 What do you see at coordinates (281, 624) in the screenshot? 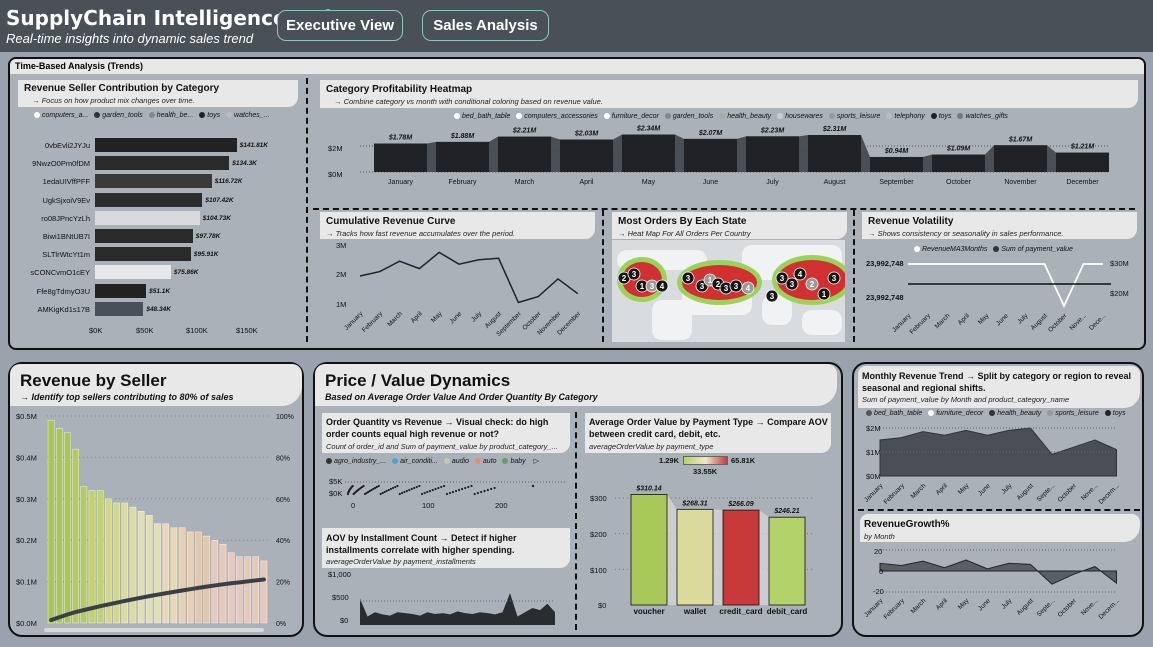
I see `y2-tick: 0%` at bounding box center [281, 624].